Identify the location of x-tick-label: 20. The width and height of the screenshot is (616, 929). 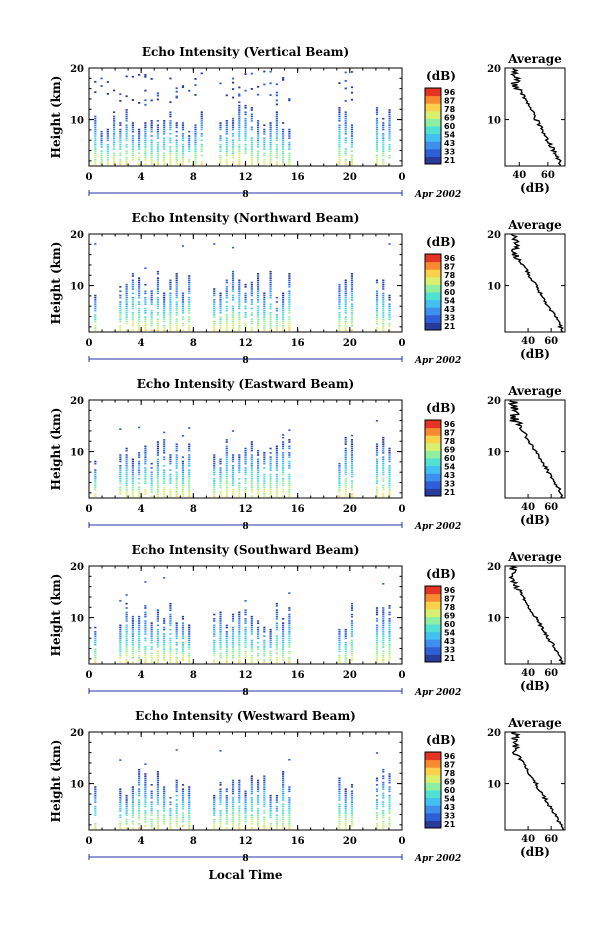
(350, 177).